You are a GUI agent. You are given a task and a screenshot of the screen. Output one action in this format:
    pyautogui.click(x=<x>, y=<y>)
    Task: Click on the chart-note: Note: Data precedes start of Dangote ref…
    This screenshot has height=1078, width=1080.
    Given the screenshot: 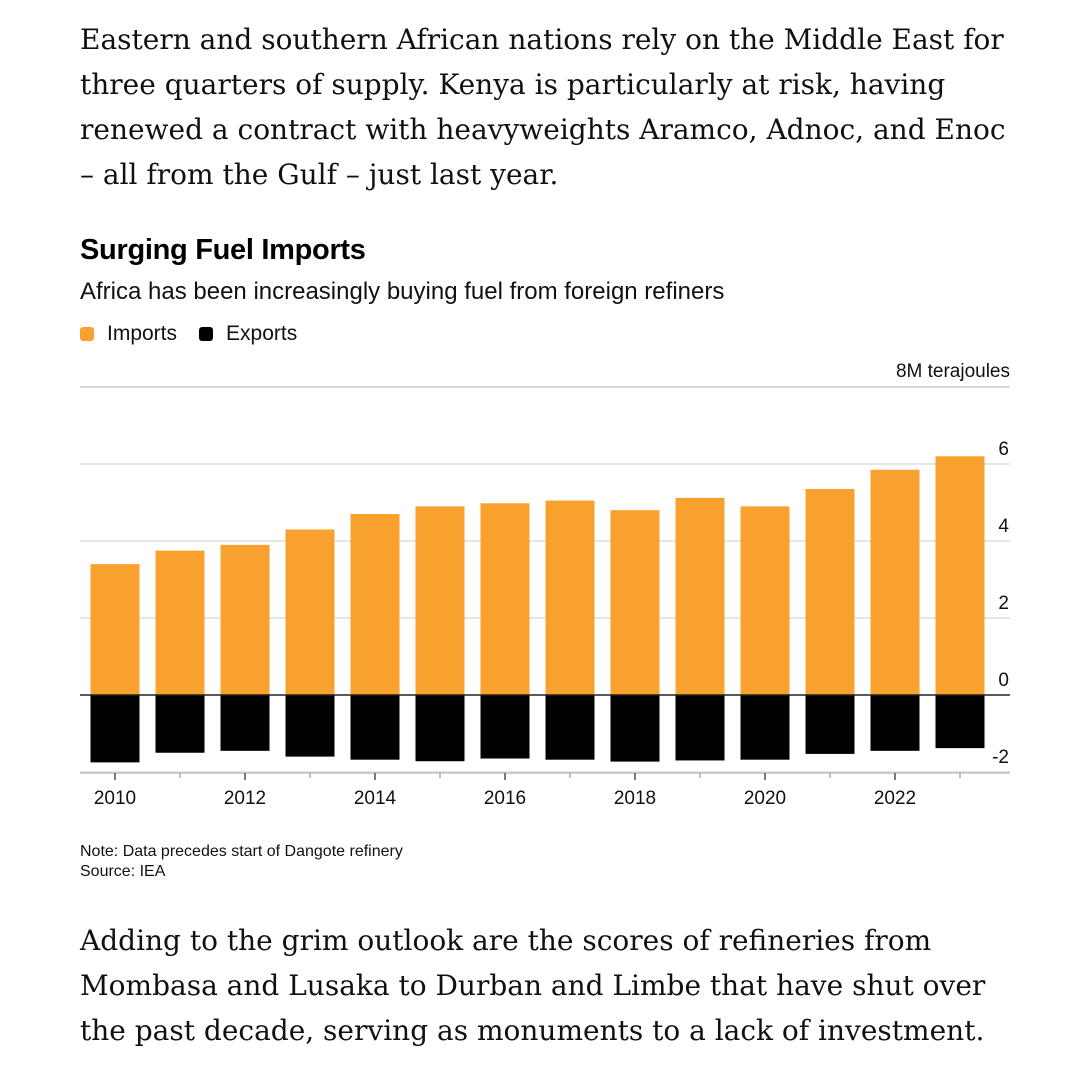 What is the action you would take?
    pyautogui.click(x=241, y=851)
    